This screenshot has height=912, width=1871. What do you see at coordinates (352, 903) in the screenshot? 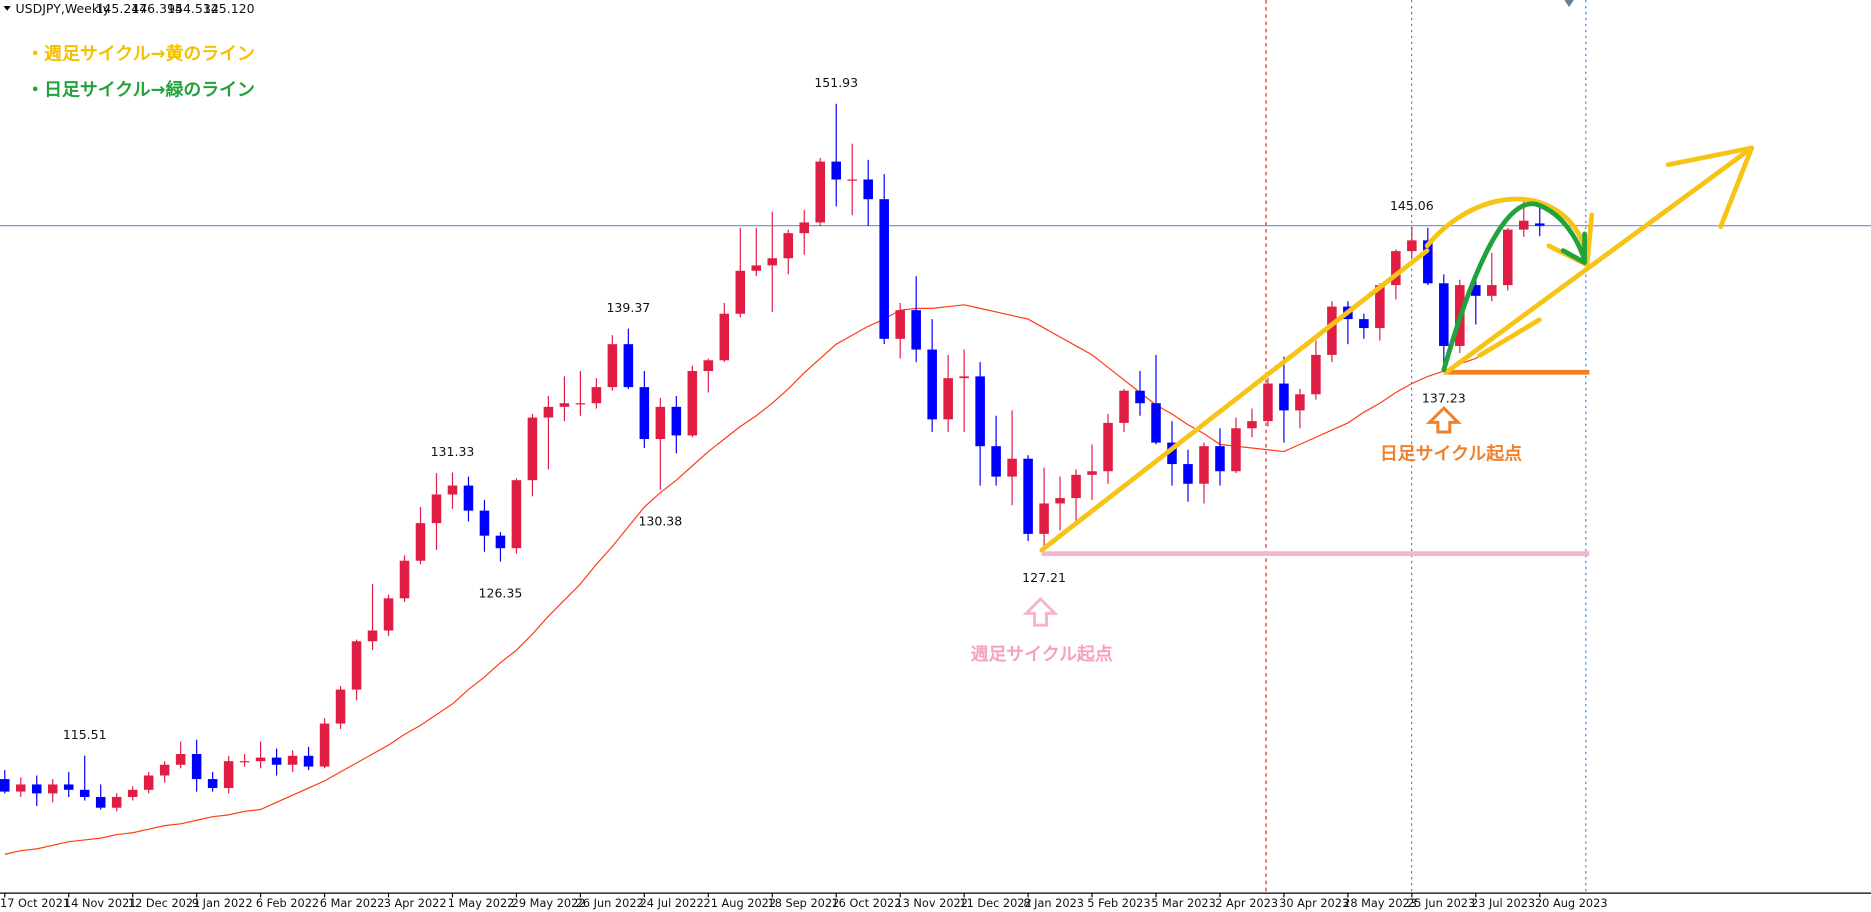
I see `x-tick-label: 6 Mar 2022` at bounding box center [352, 903].